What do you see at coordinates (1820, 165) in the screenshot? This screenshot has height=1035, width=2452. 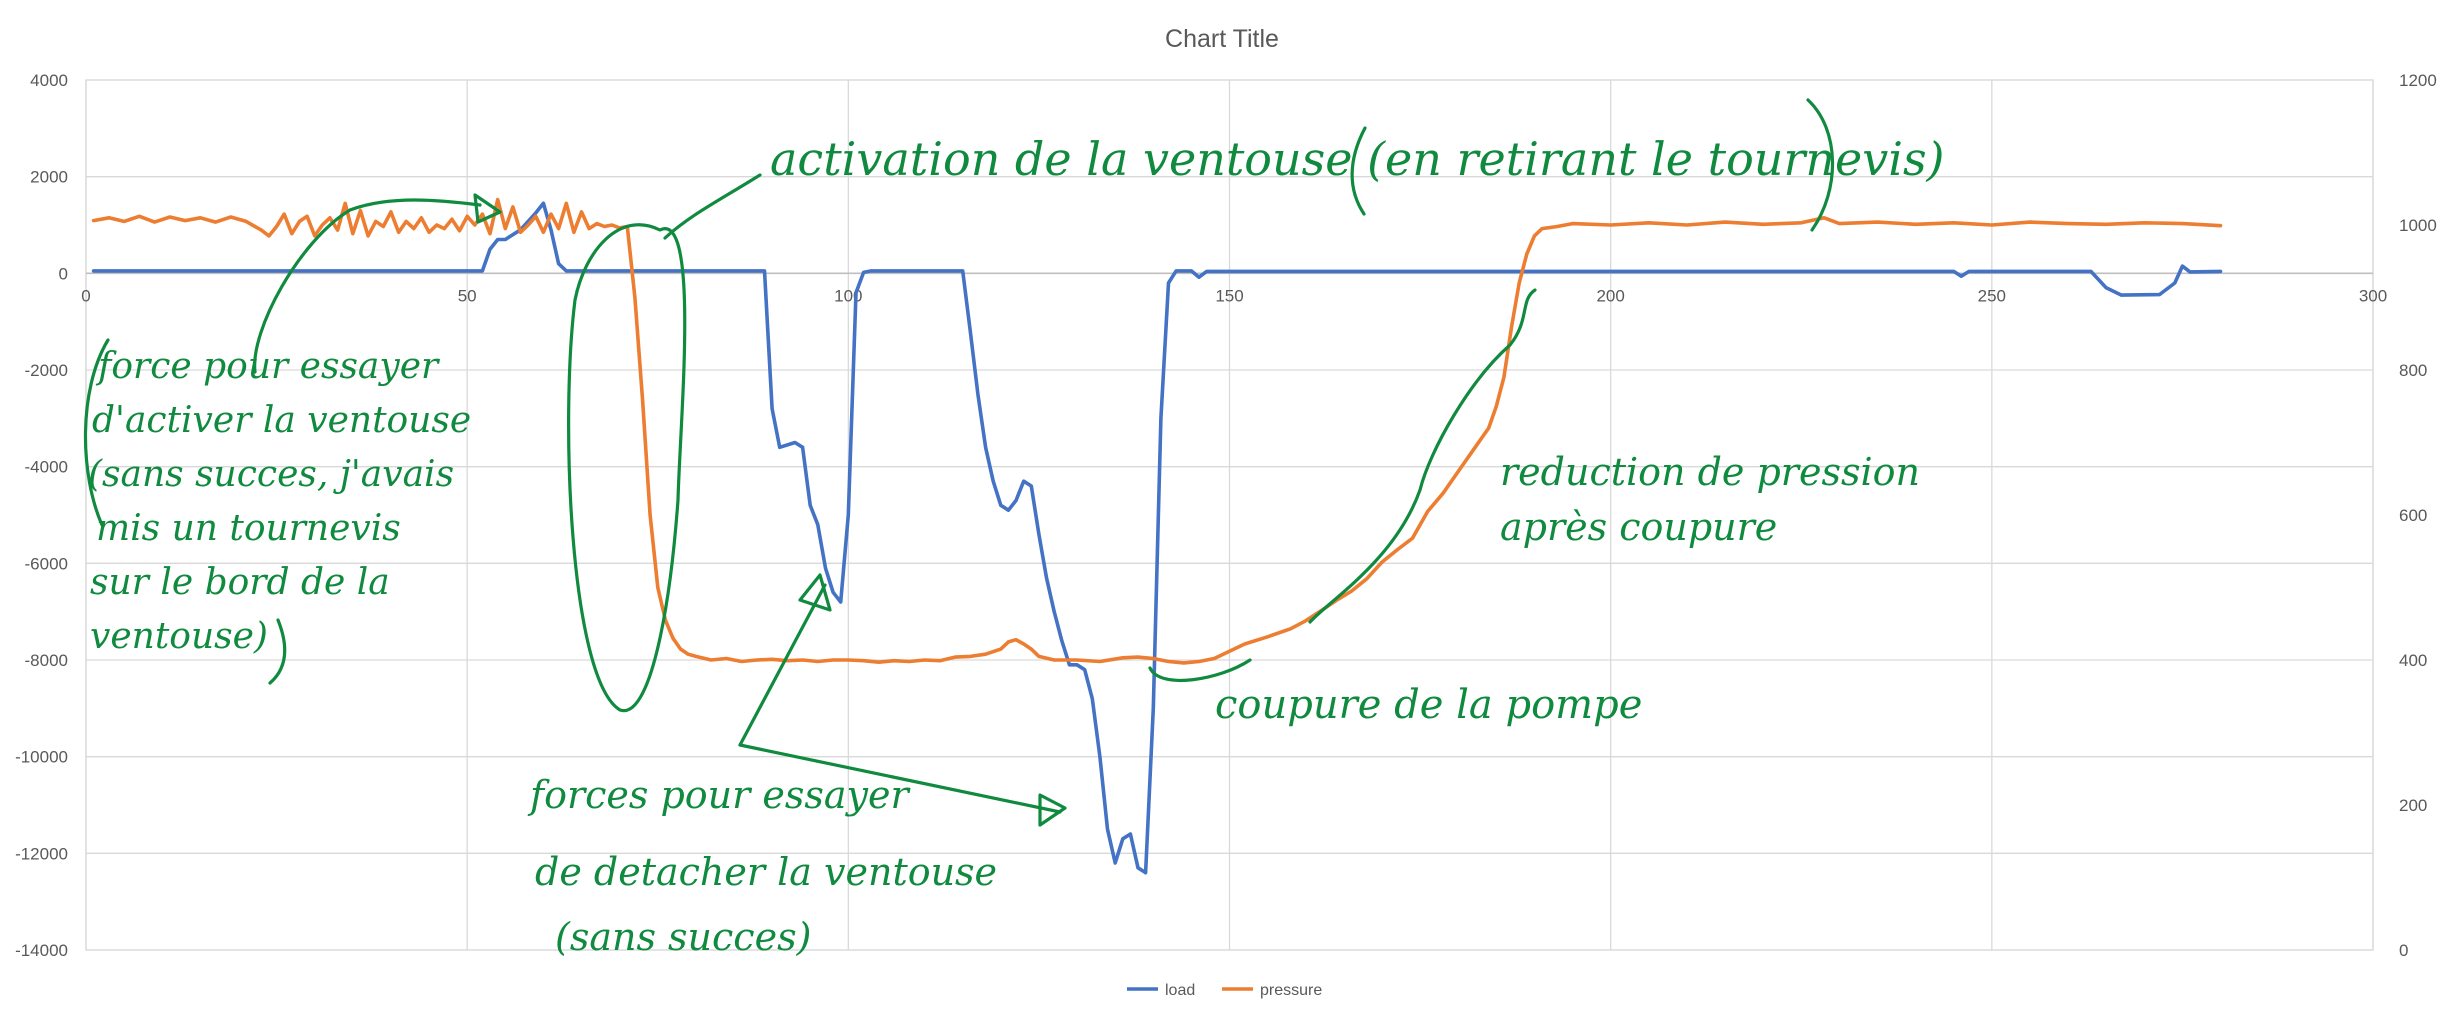 I see `annotation-paren-top-close` at bounding box center [1820, 165].